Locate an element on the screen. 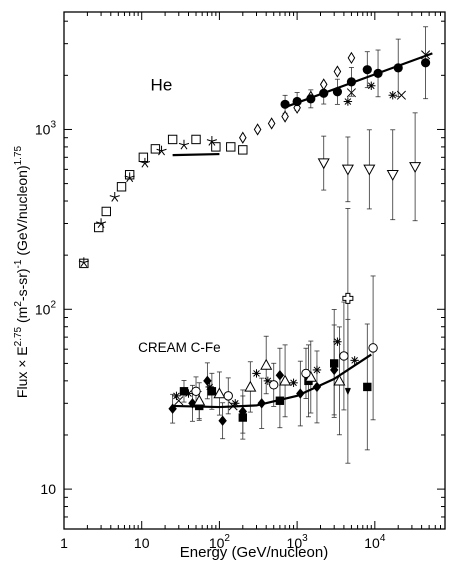 This screenshot has height=573, width=474. x-tick-label: 1 is located at coordinates (64, 543).